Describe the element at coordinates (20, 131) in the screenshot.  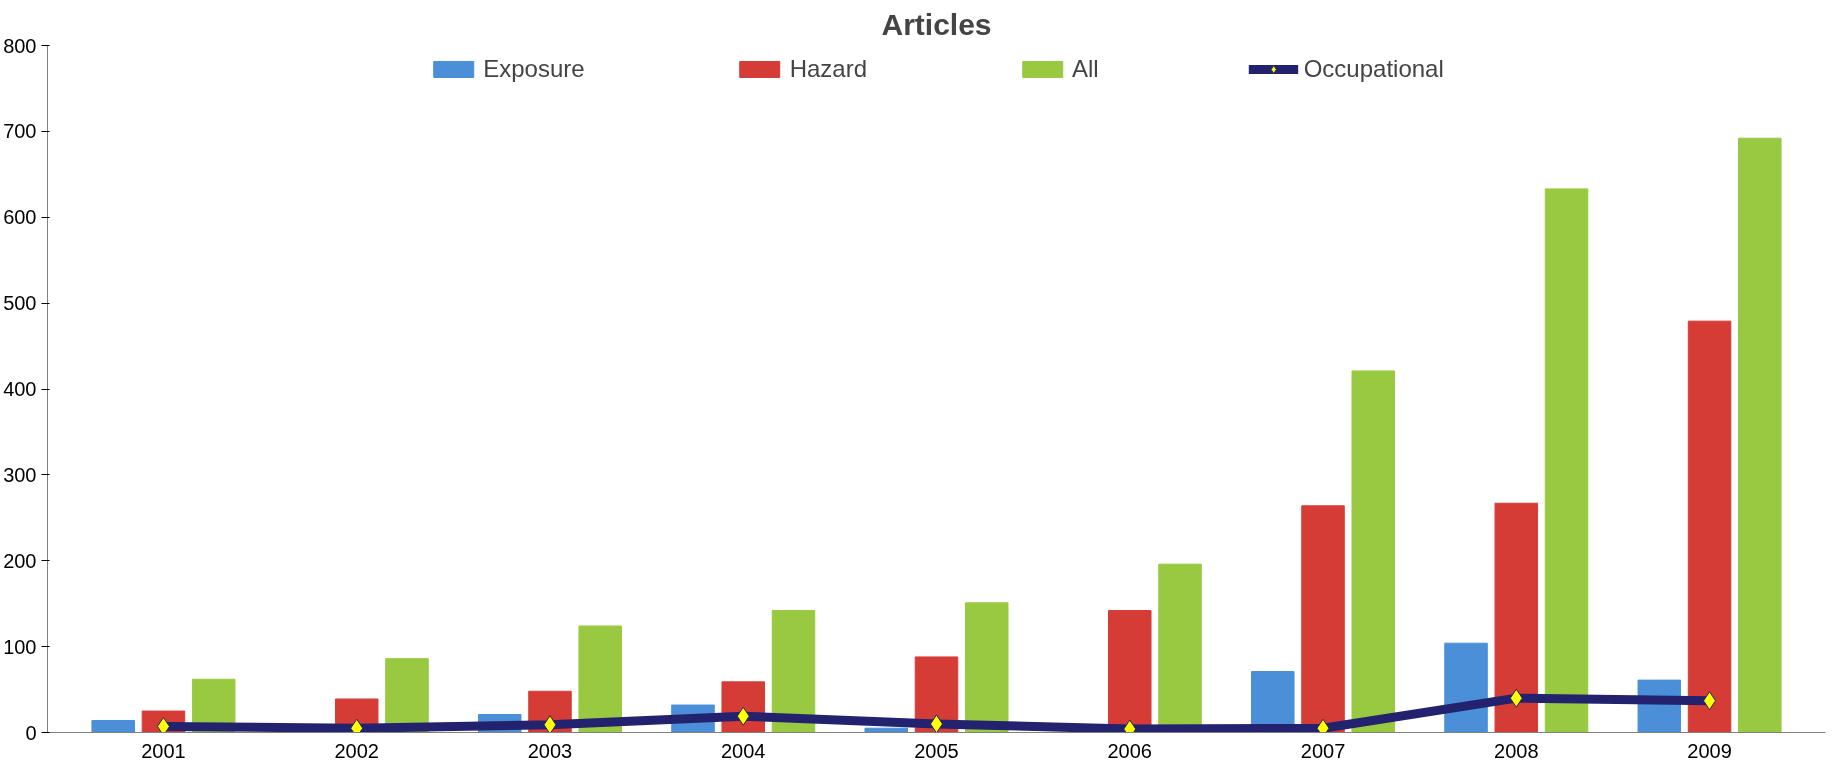
I see `y-tick-label: 700` at that location.